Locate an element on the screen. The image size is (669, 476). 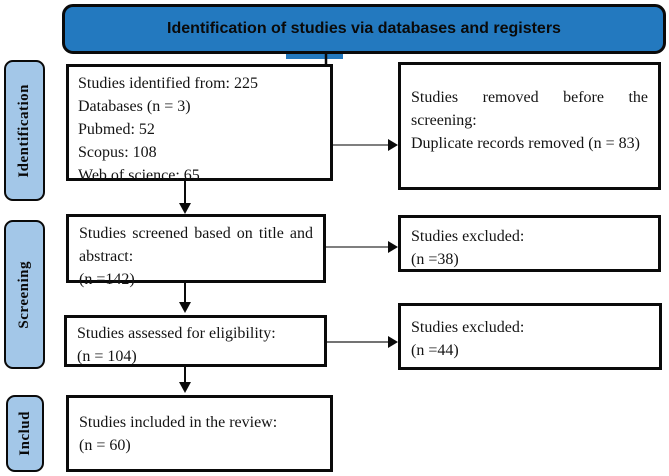
box-studies-identified-line: Databases (n = 3) is located at coordinates (134, 106).